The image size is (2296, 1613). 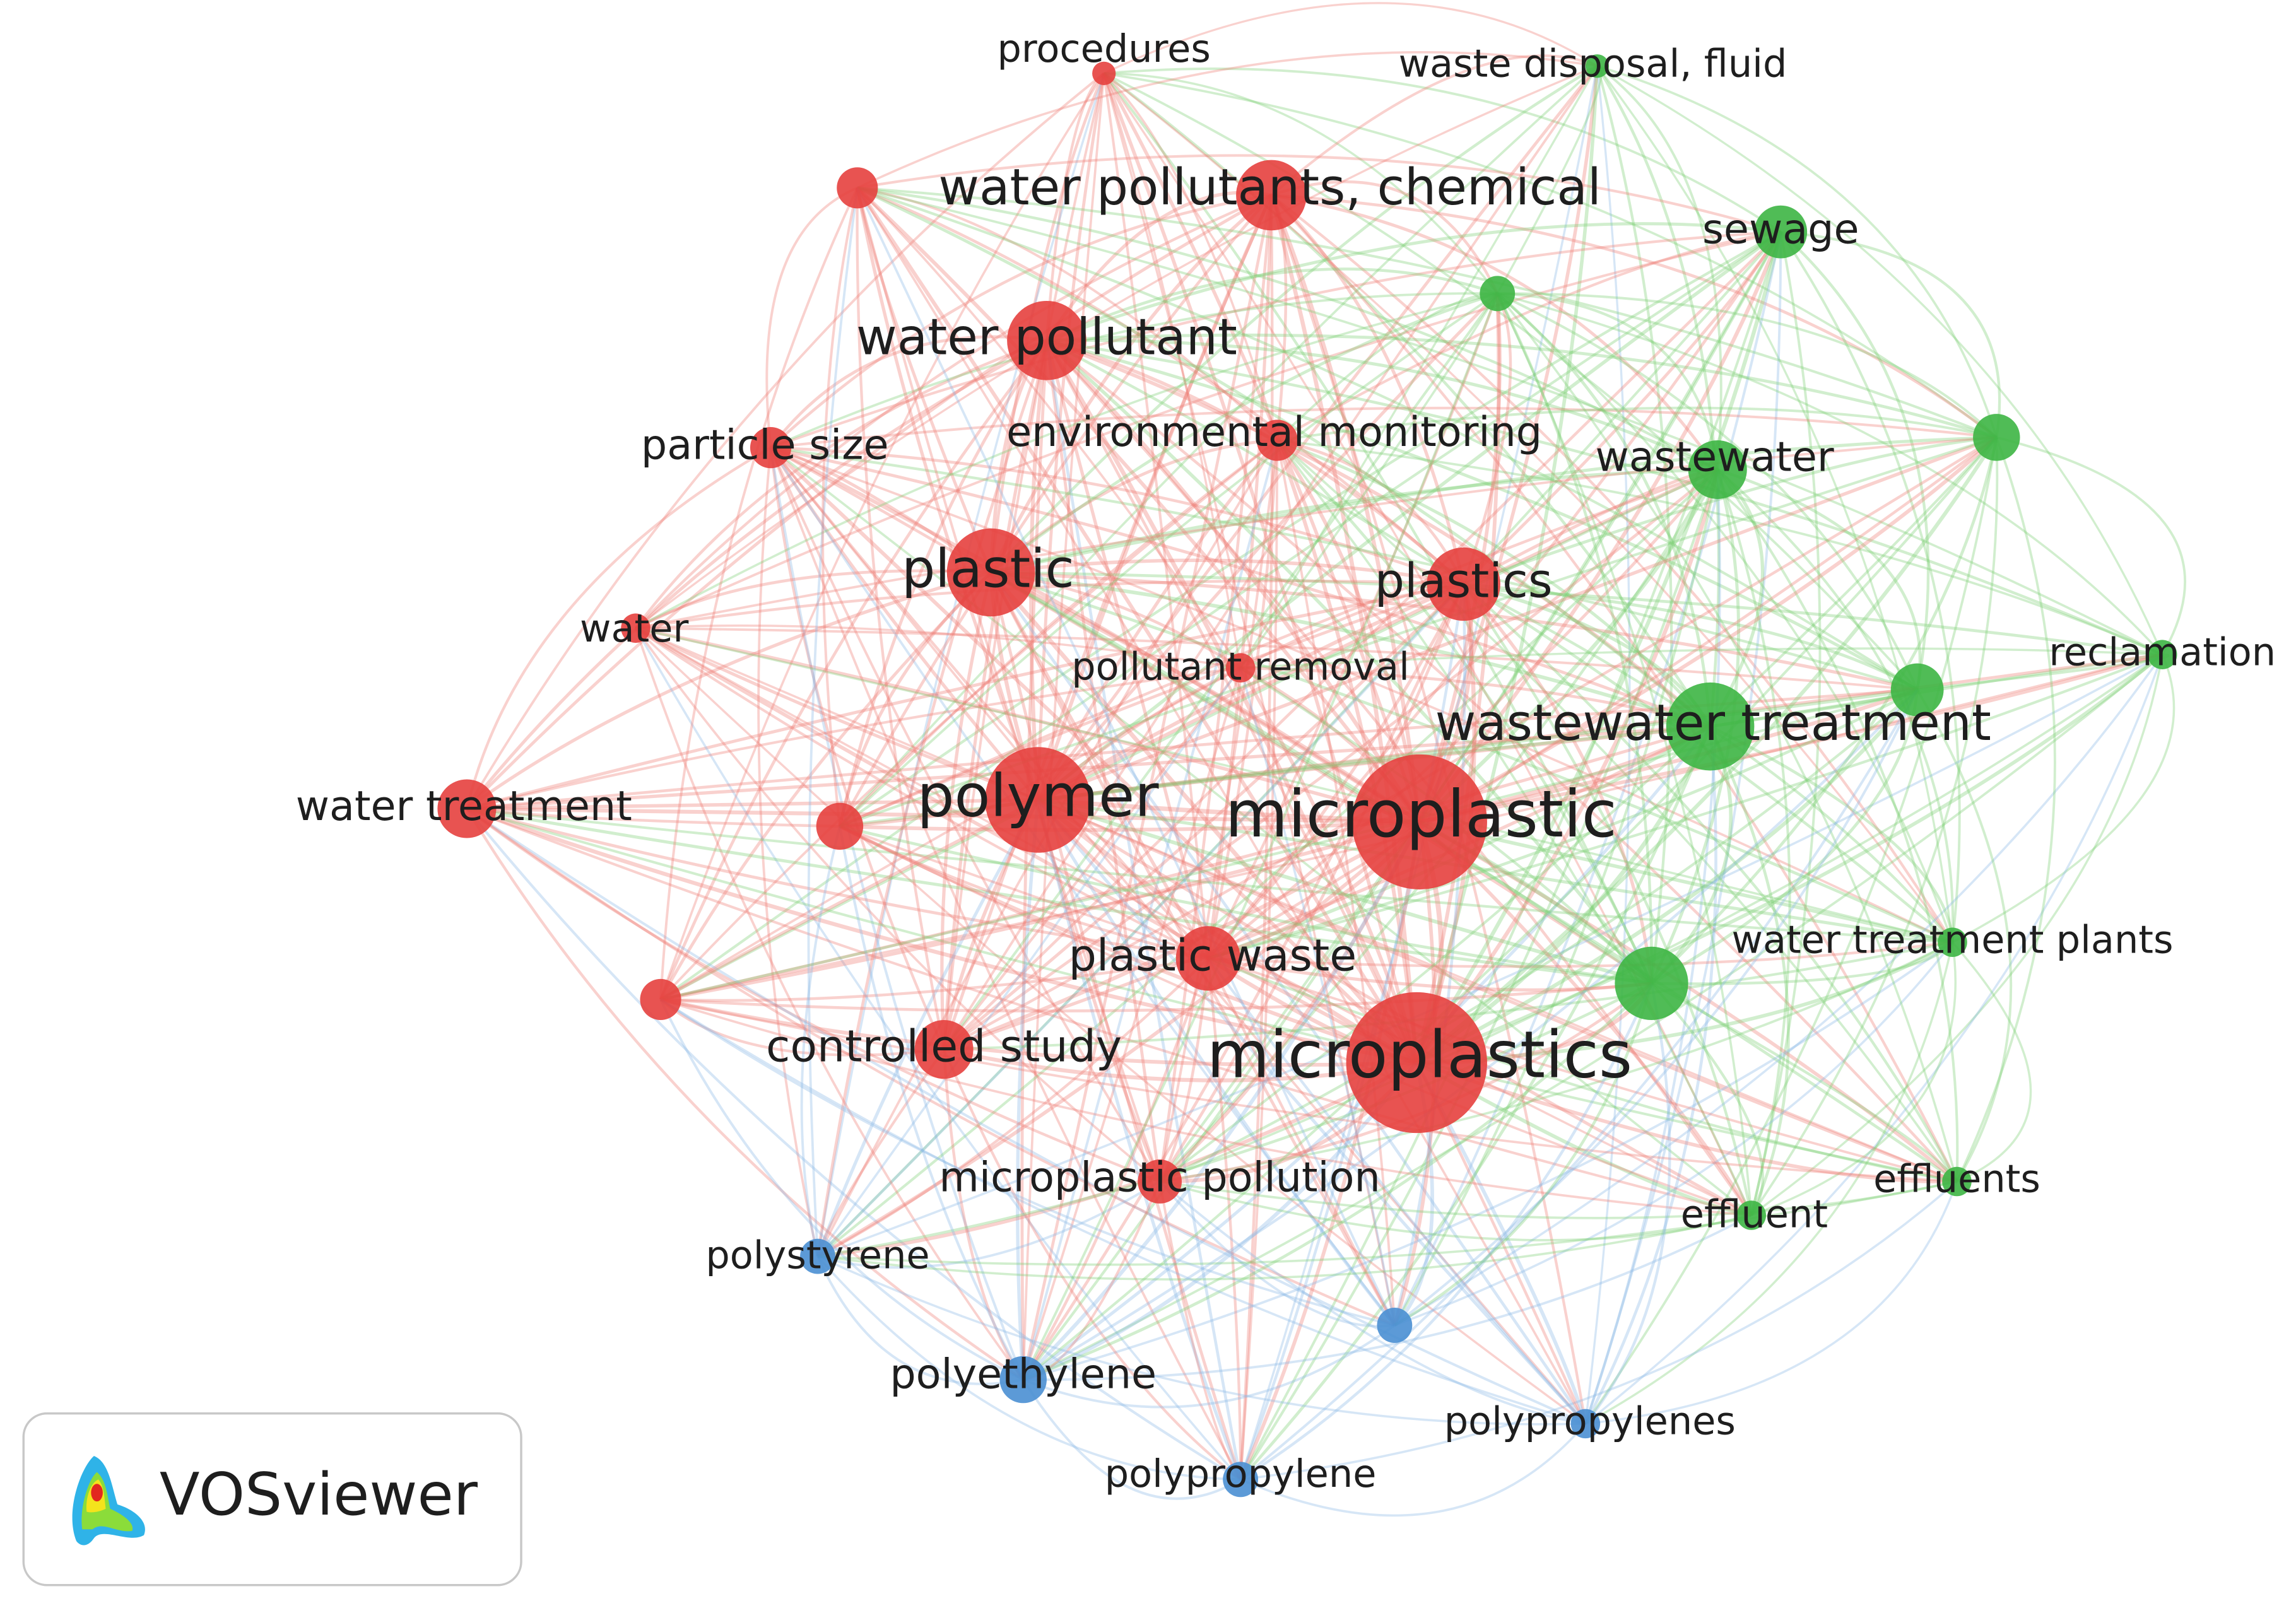 I want to click on logo-text: VOSviewer, so click(x=319, y=1494).